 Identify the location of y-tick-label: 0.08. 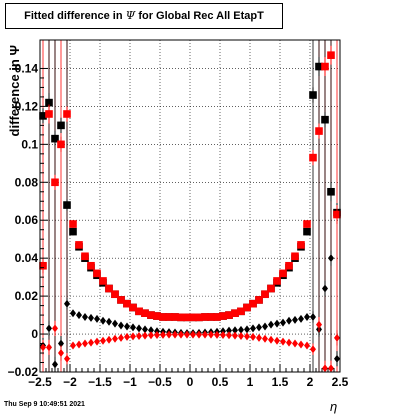
(27, 182).